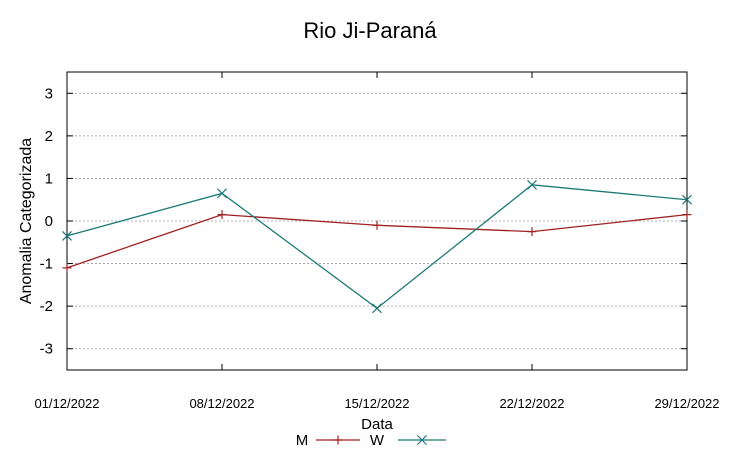 This screenshot has width=752, height=458. Describe the element at coordinates (531, 403) in the screenshot. I see `x-tick-label: 22/12/2022` at that location.